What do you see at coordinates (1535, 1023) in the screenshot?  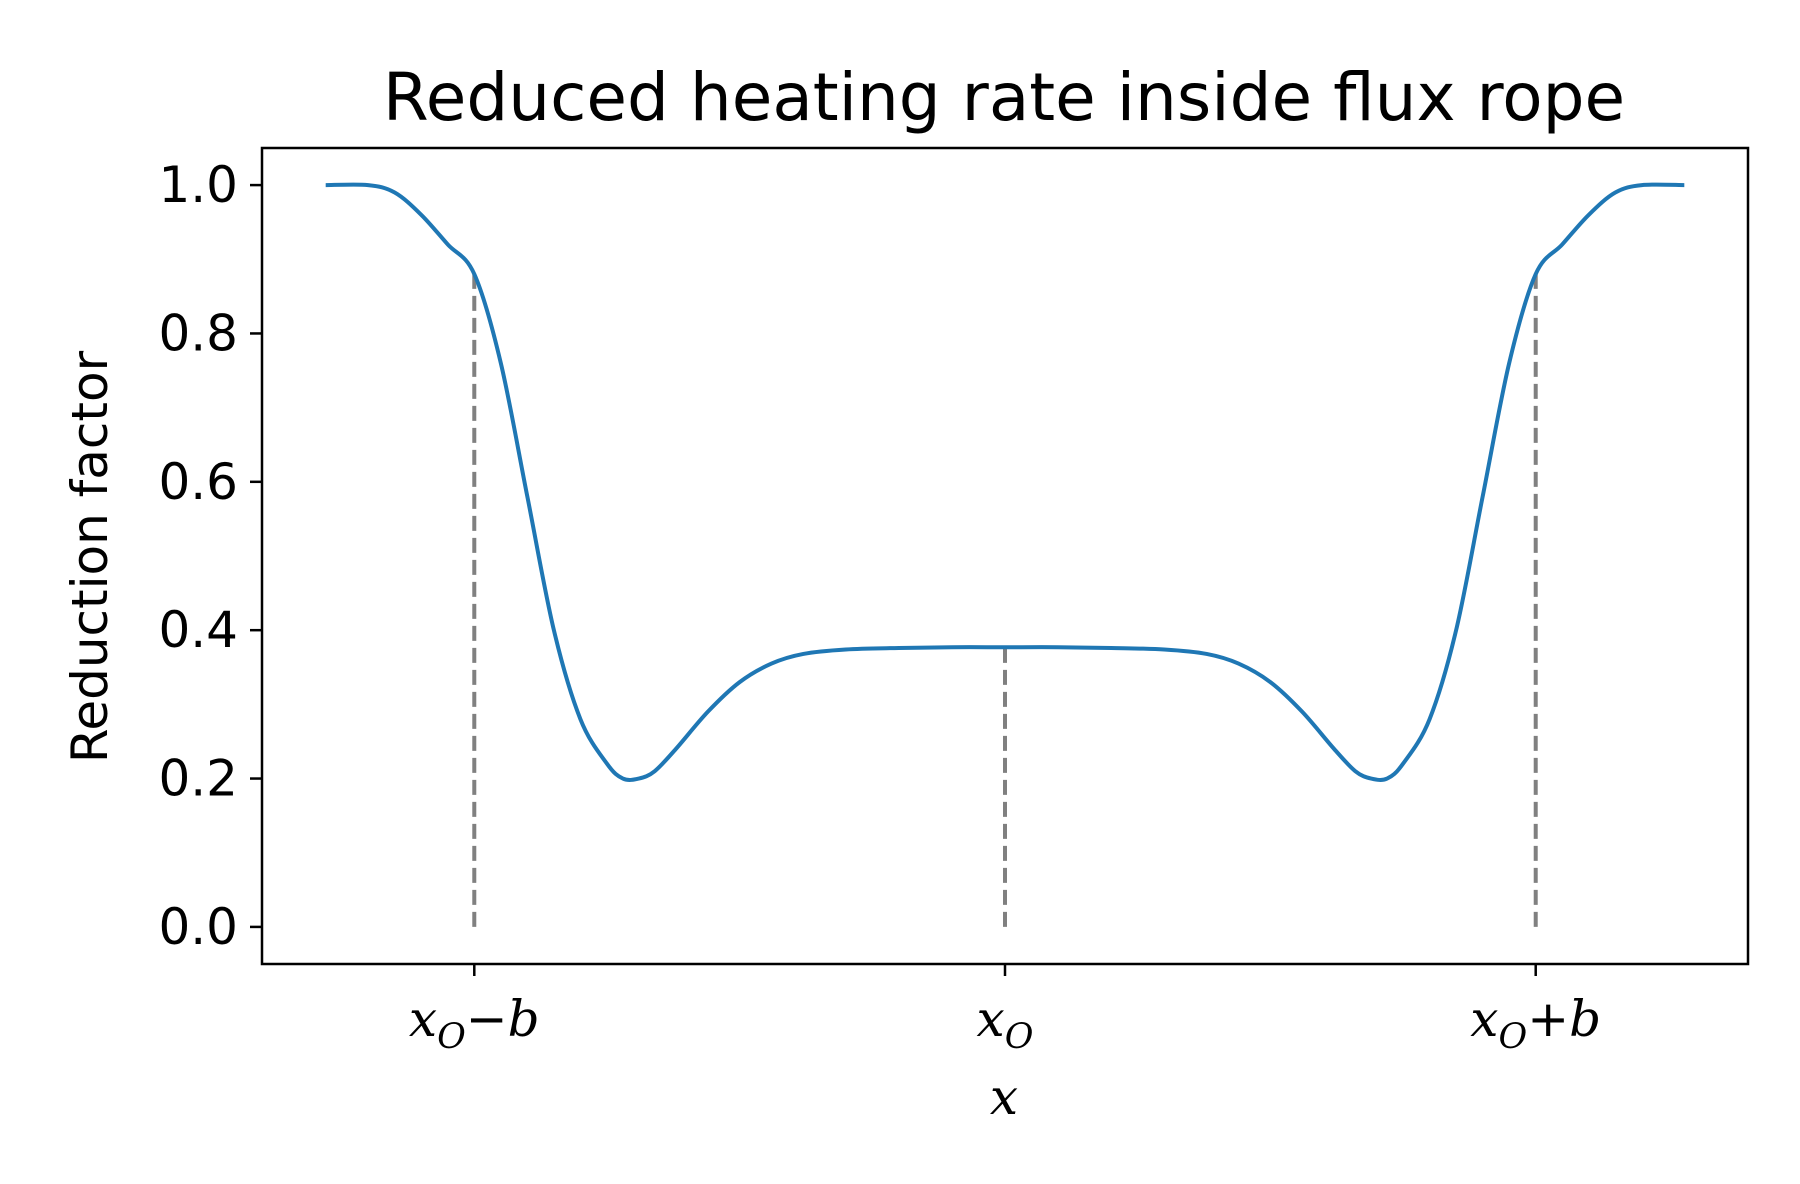 I see `x-tick-label-2: xO+b` at bounding box center [1535, 1023].